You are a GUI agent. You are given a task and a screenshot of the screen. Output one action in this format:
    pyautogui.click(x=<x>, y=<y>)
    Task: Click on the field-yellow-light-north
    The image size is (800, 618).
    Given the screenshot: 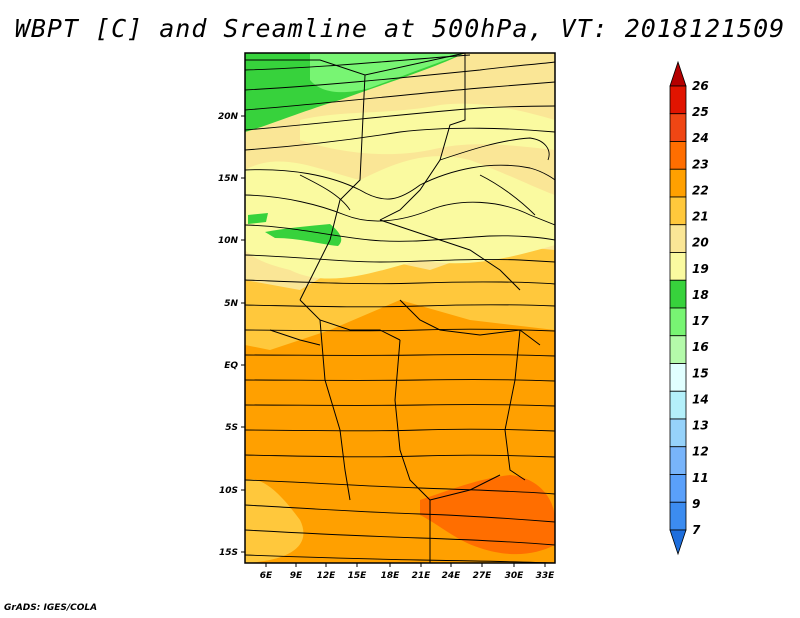 What is the action you would take?
    pyautogui.click(x=427, y=129)
    